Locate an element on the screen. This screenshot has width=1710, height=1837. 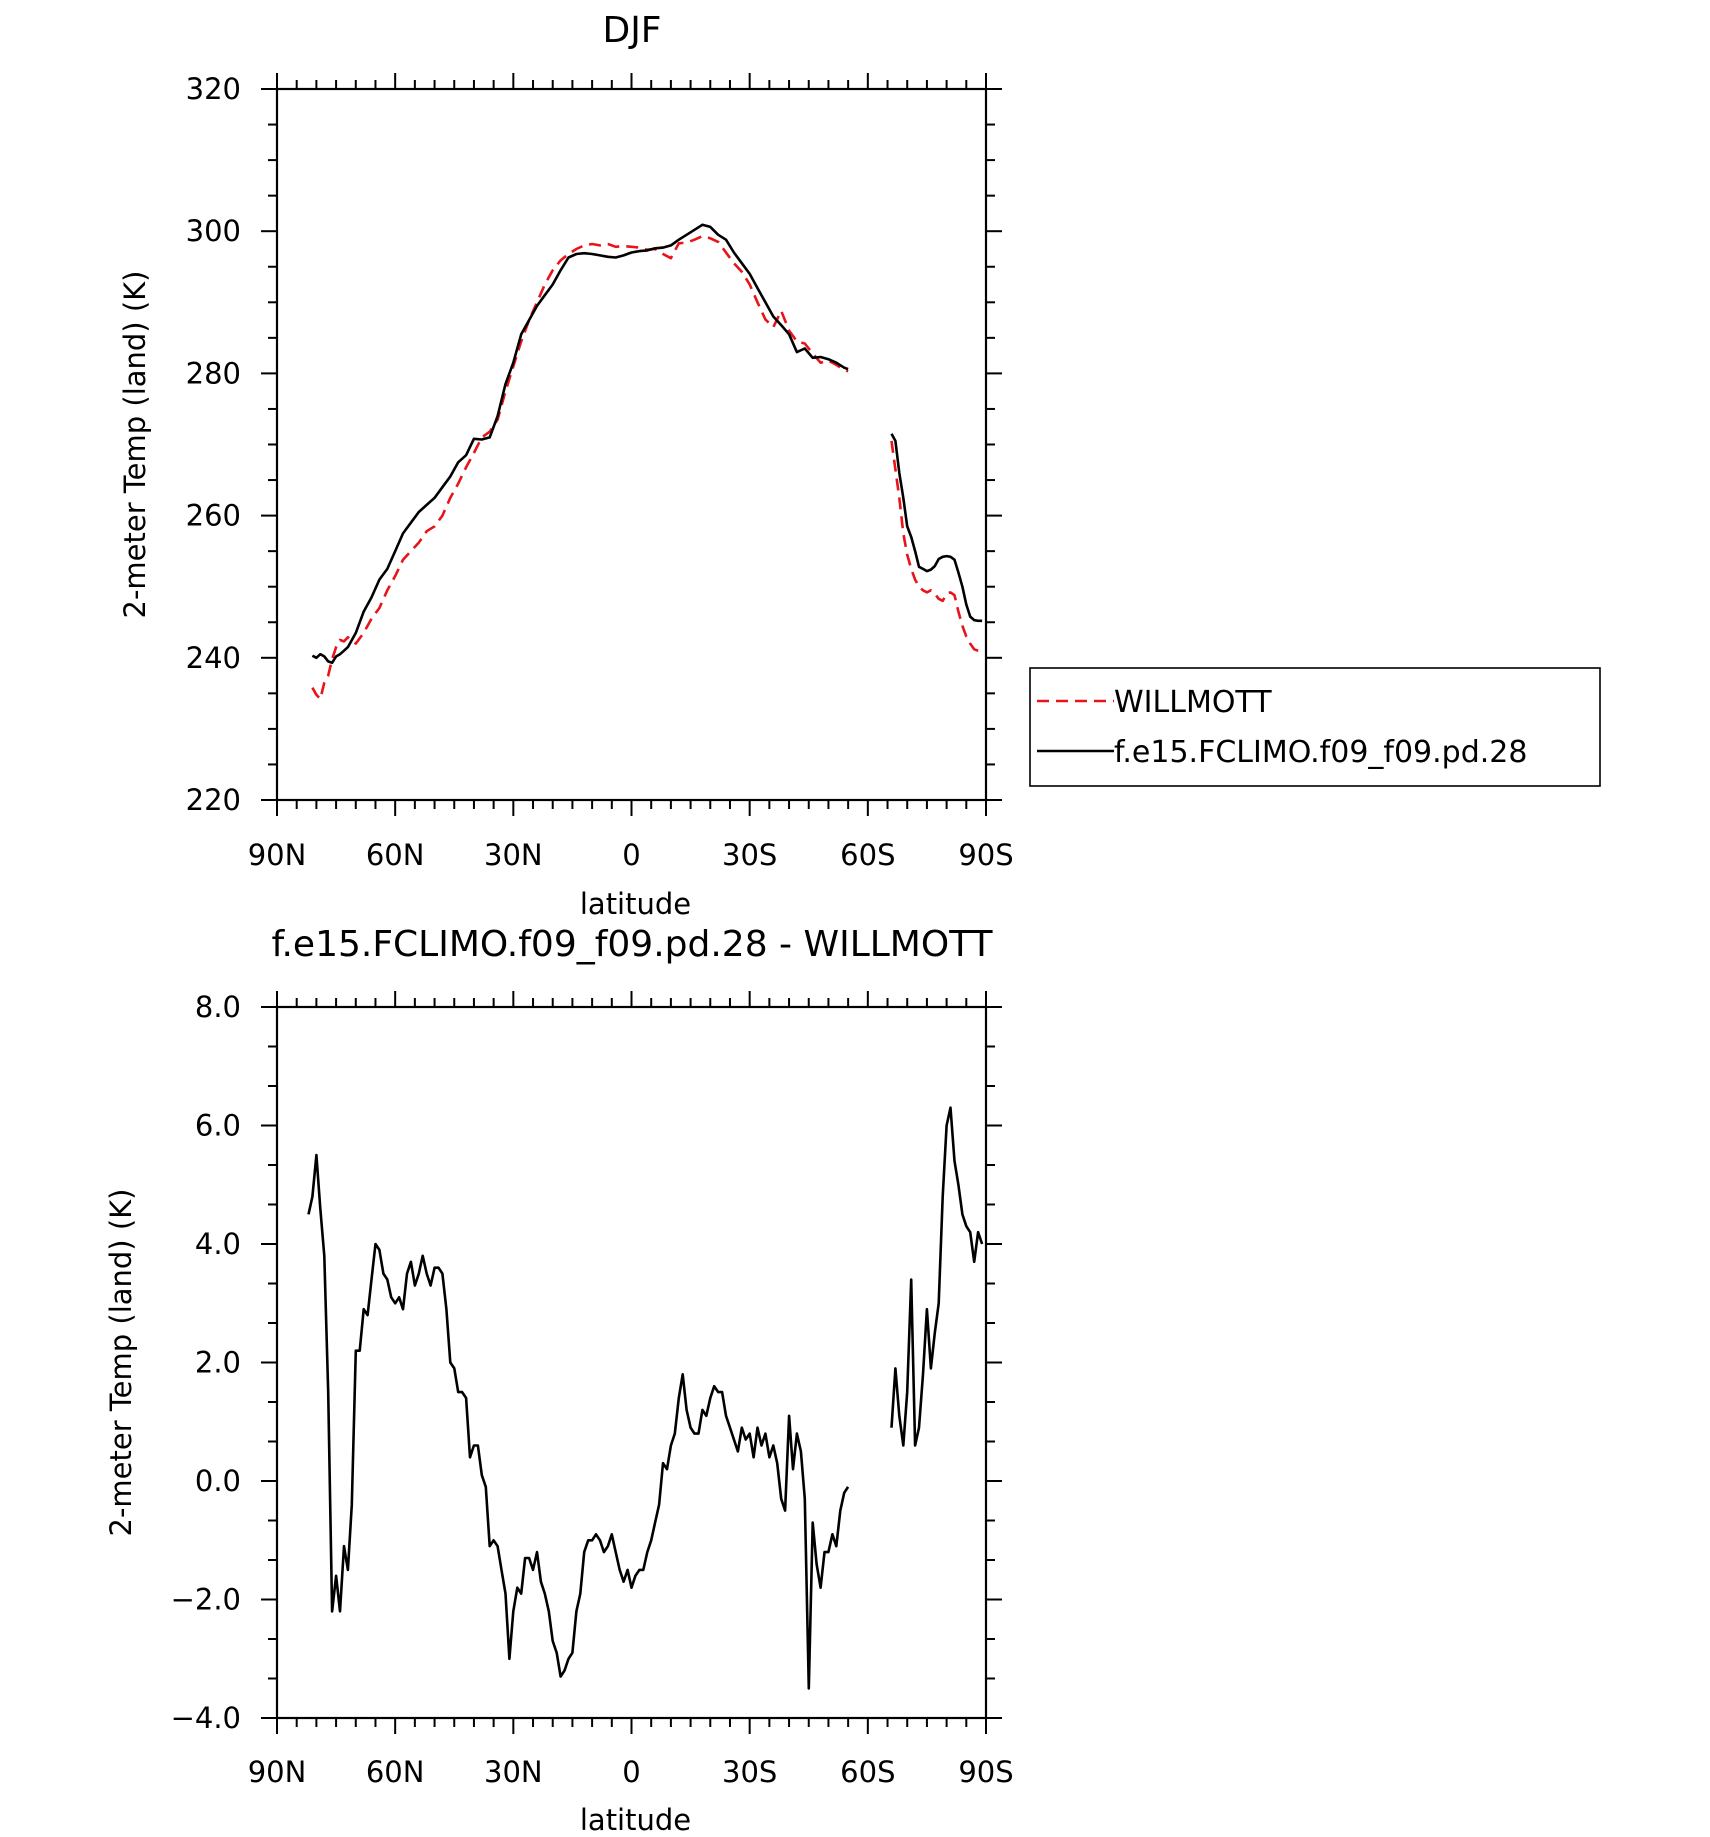
y-tick-label: 280 is located at coordinates (213, 373).